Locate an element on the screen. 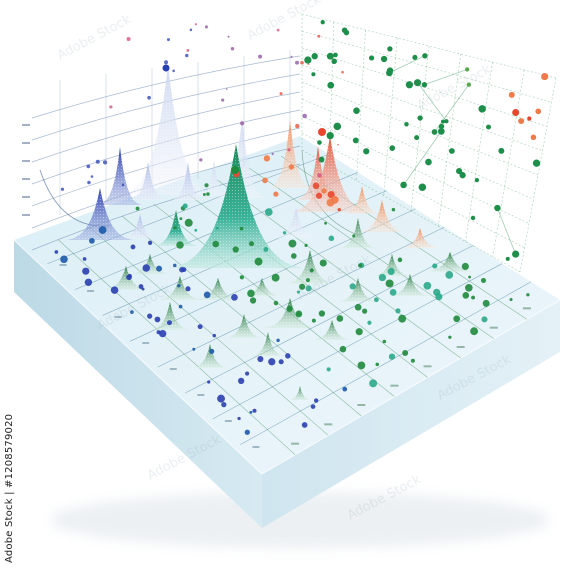 The width and height of the screenshot is (573, 579). highlight-dot is located at coordinates (235, 170).